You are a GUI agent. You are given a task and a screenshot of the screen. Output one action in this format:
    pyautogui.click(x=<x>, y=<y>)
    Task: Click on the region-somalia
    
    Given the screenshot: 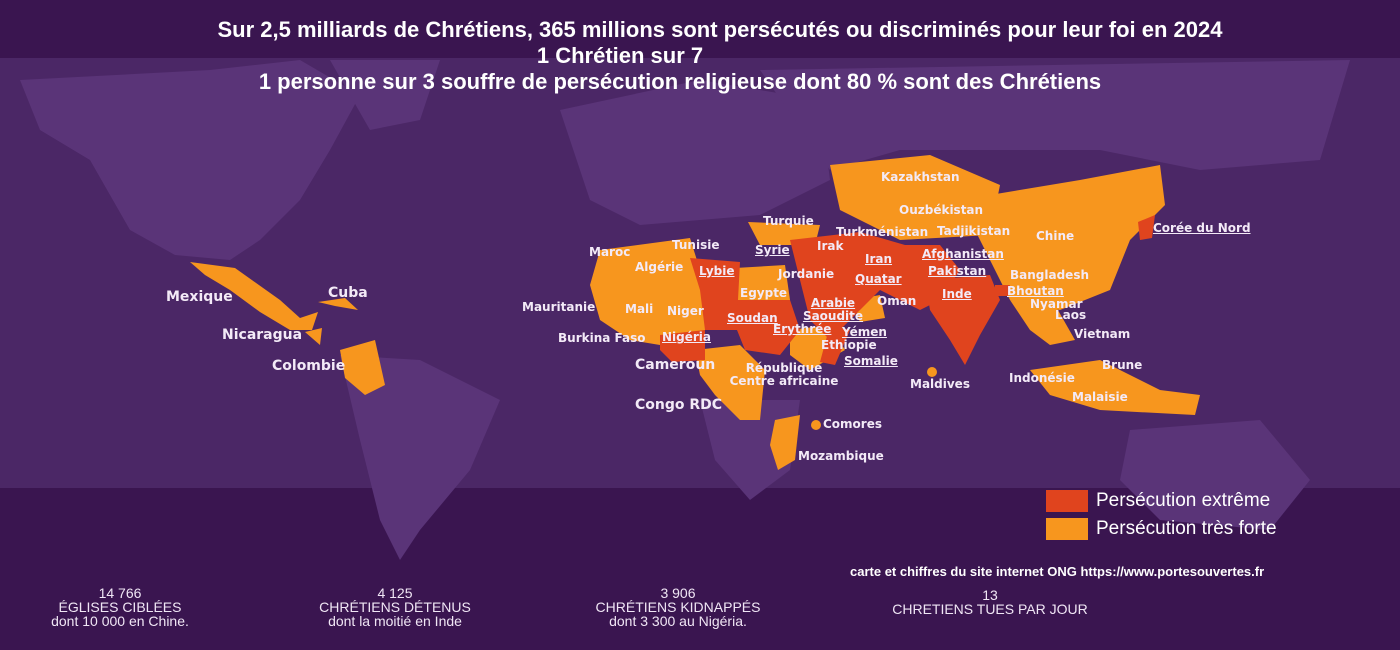 What is the action you would take?
    pyautogui.click(x=835, y=345)
    